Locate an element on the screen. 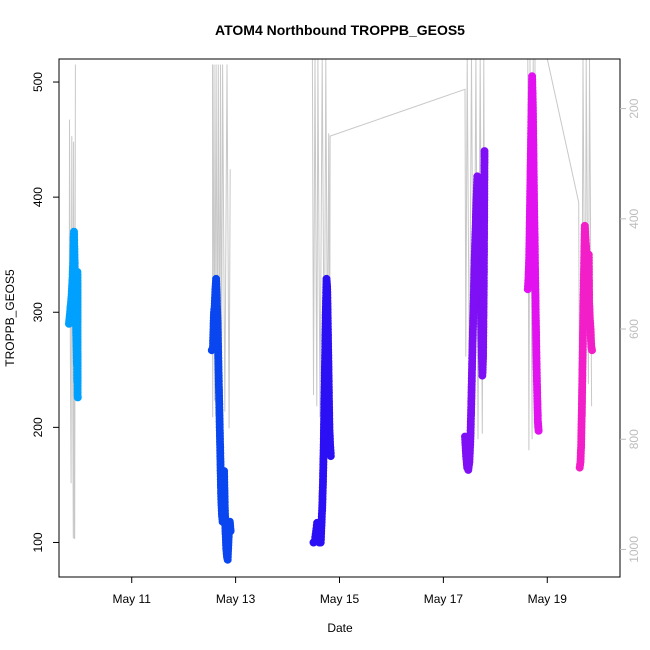  x-axis: May 11 May 13 May 15 May 17 May 19 is located at coordinates (339, 591).